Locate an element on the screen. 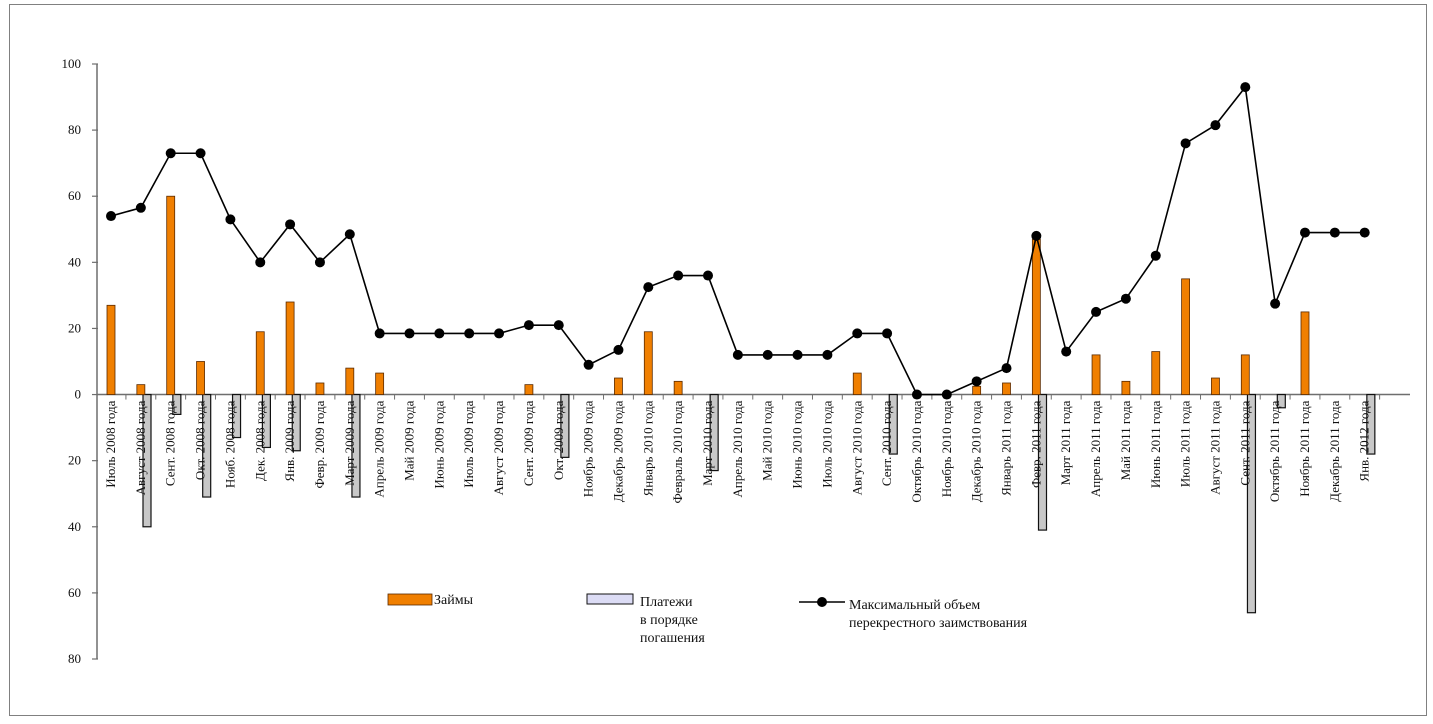  x-category-label: Февраль 2010 года is located at coordinates (677, 451).